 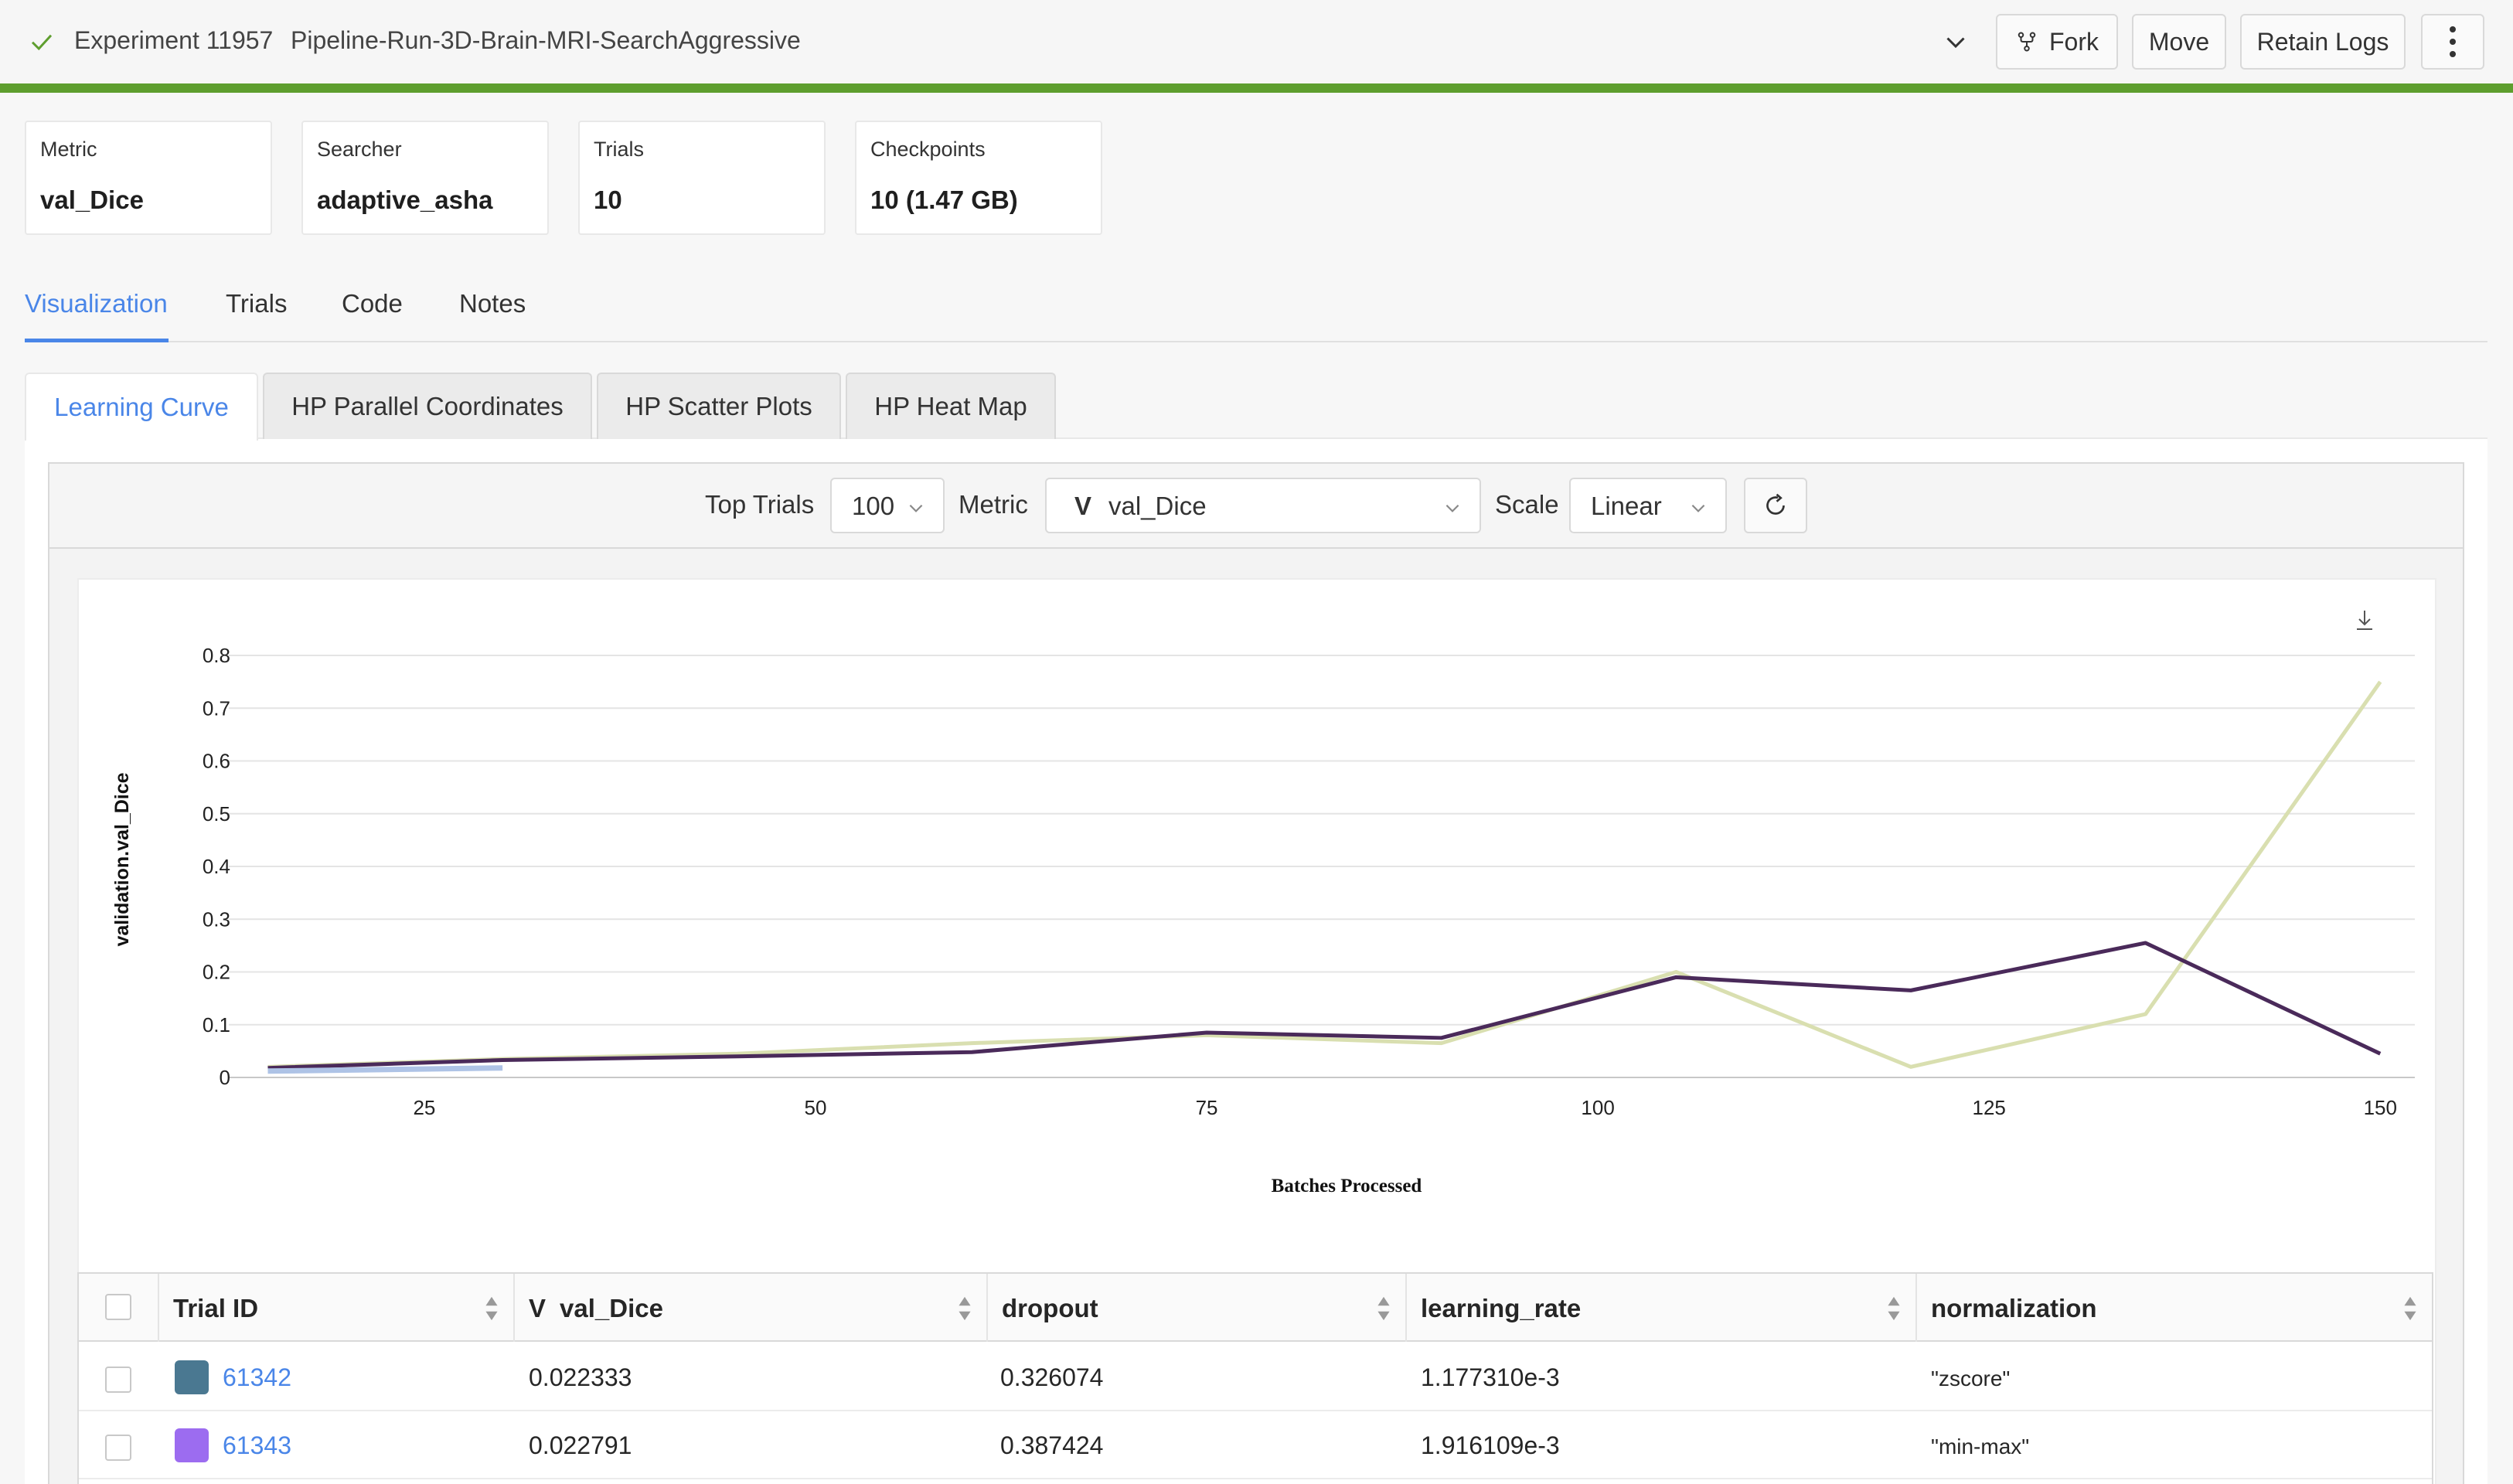 I want to click on tab-learning-curve: Learning Curve, so click(x=141, y=407).